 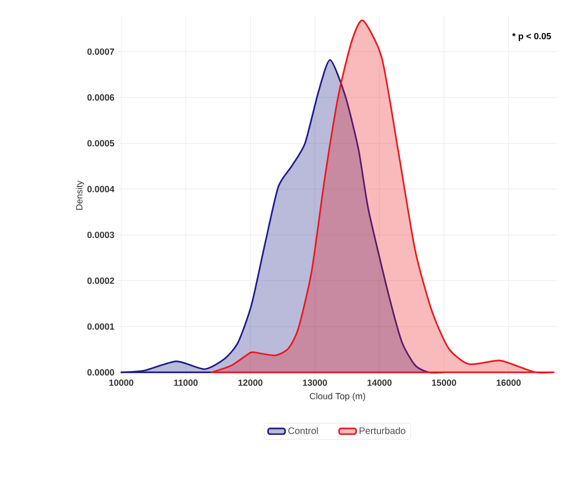 I want to click on x-tick-label: 14000, so click(x=380, y=383).